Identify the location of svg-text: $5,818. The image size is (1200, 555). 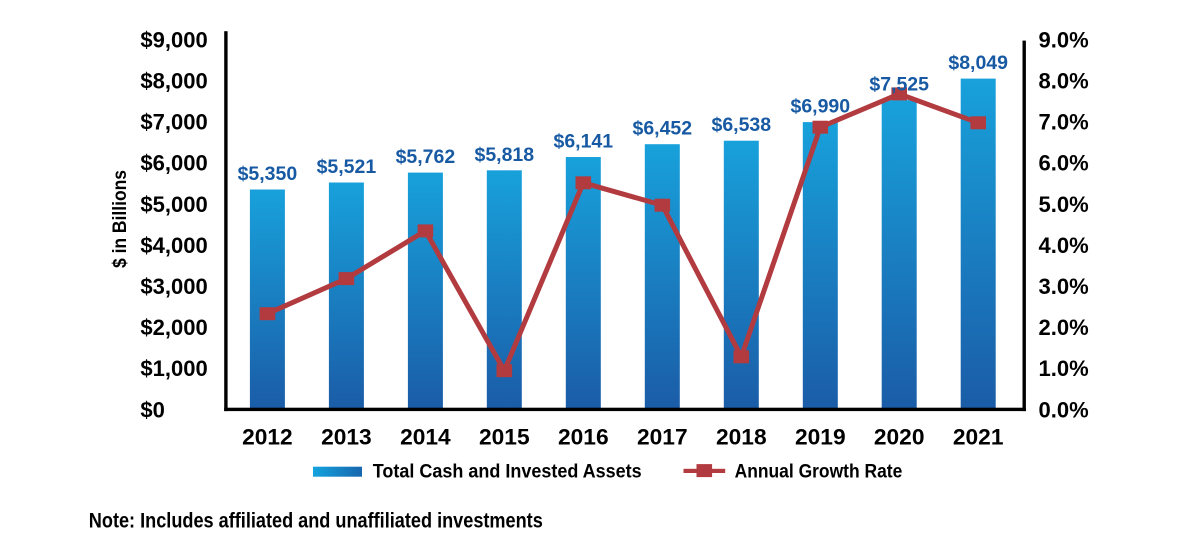
(504, 155).